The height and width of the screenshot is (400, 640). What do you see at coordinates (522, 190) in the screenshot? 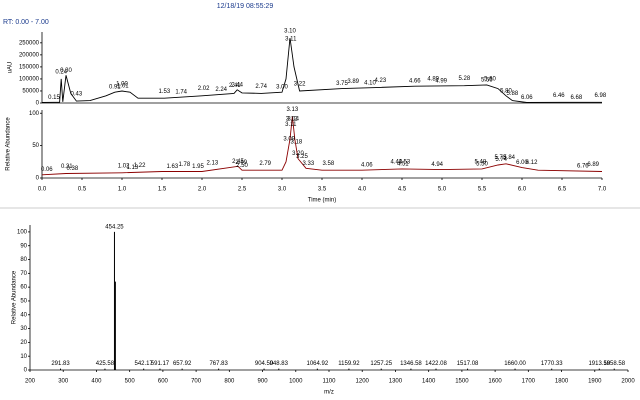
I see `x-tick-label: 6.0` at bounding box center [522, 190].